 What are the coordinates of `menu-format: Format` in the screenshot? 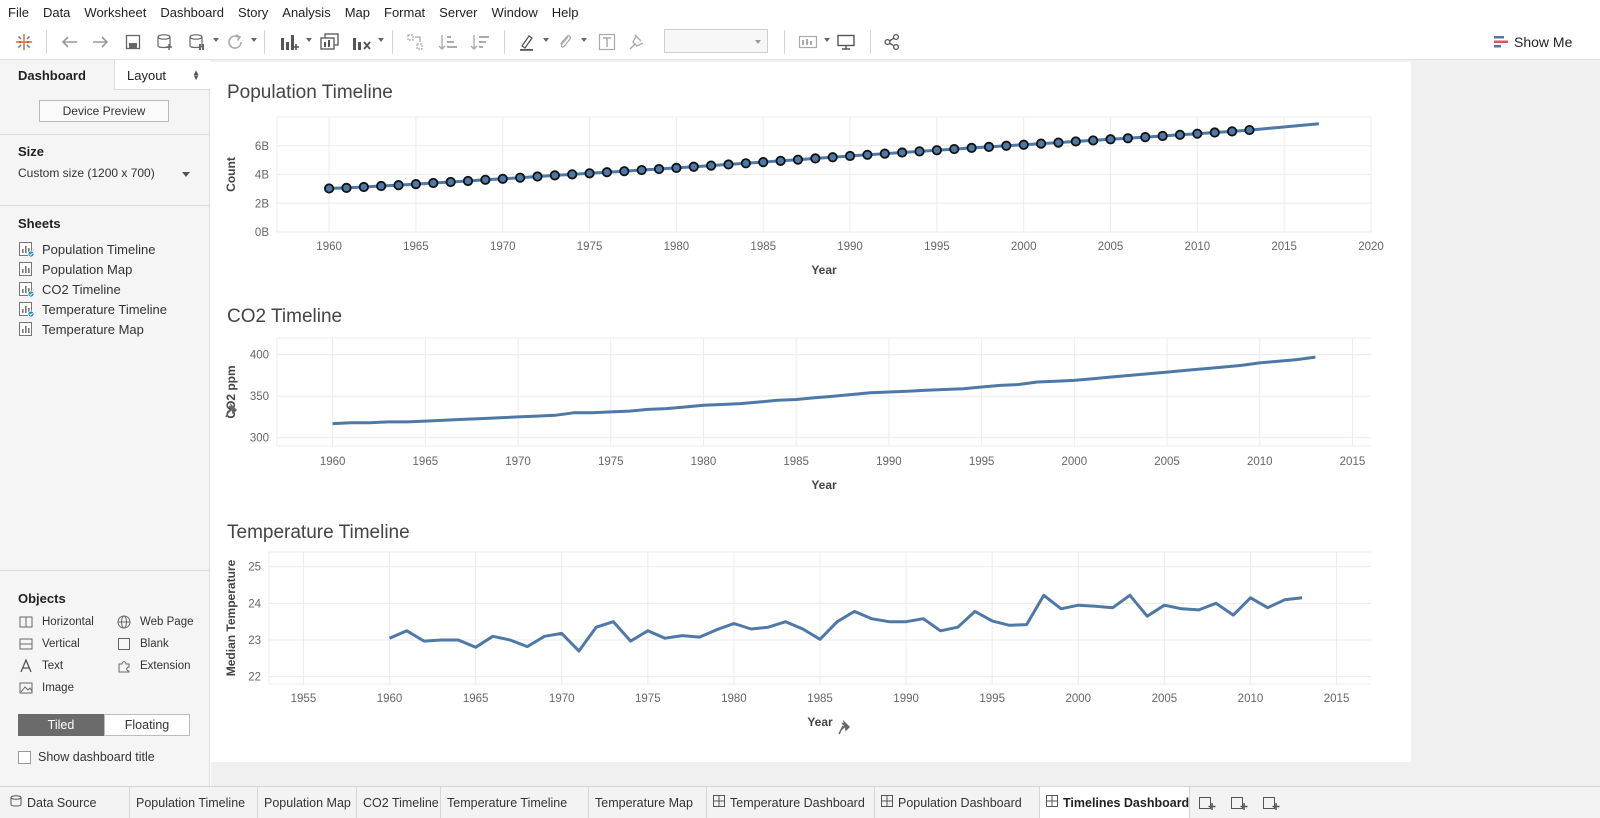 It's located at (405, 12).